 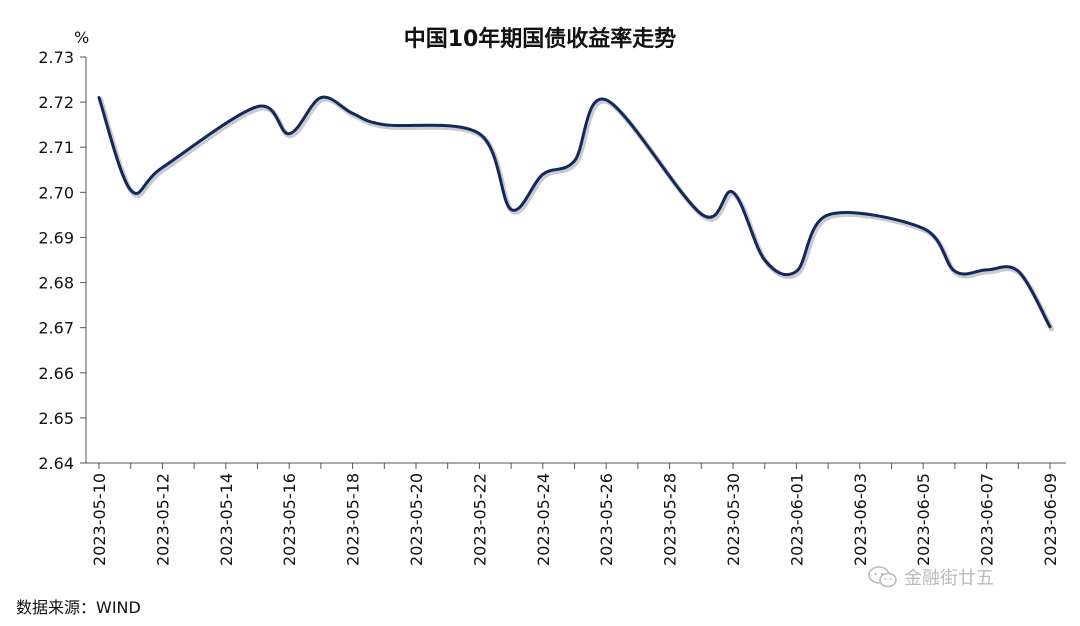 What do you see at coordinates (62, 260) in the screenshot?
I see `y-axis: 2.64 2.65 2.66 2.67 2.68 2.69 2.70 2.71 2.72 2.73` at bounding box center [62, 260].